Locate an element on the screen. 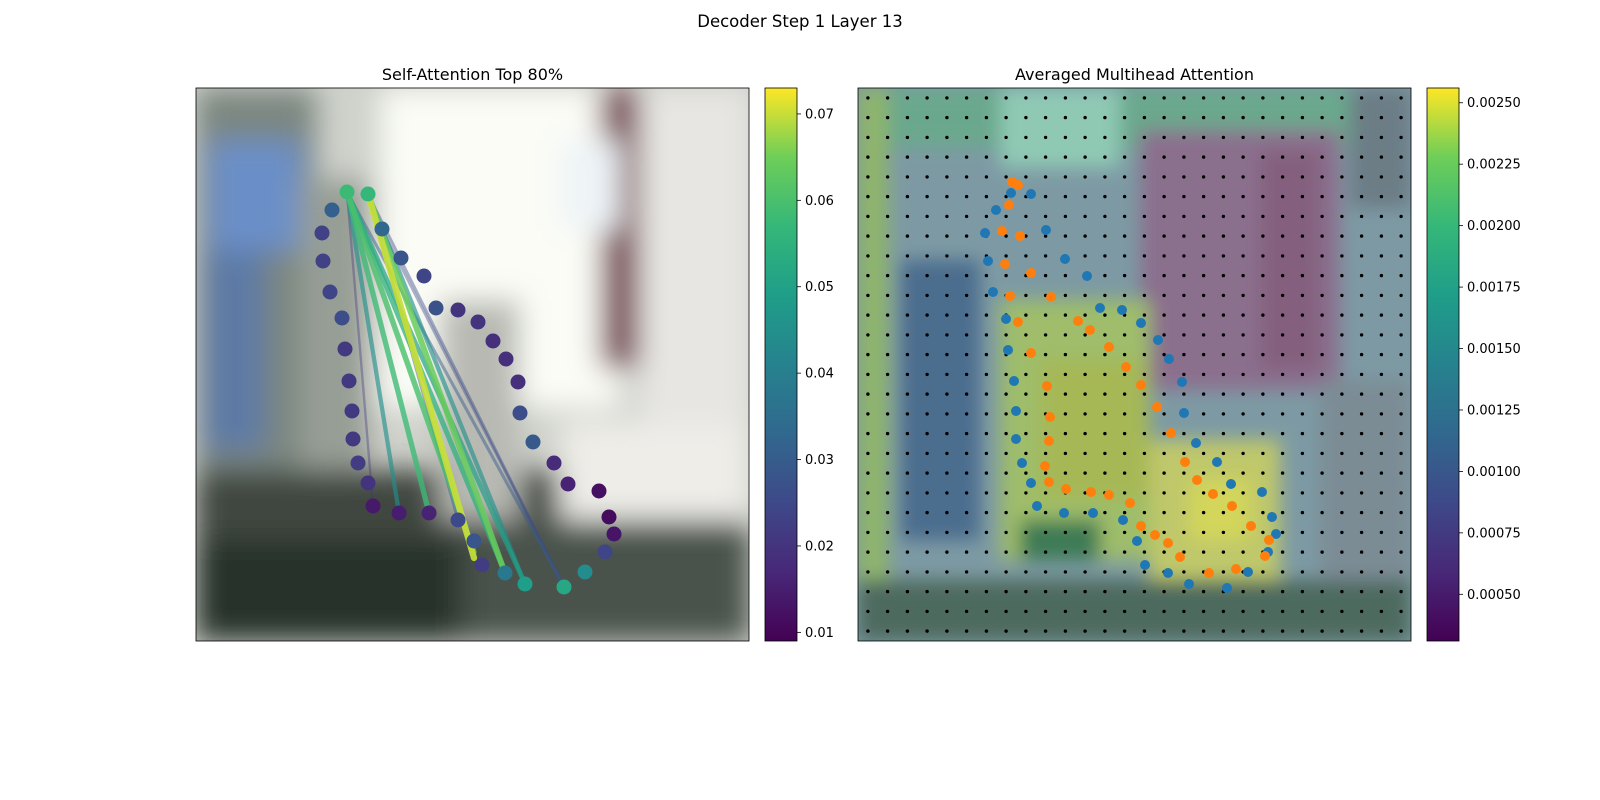 The width and height of the screenshot is (1600, 800). right-colorbar-tick-label-3: 0.00125 is located at coordinates (1494, 410).